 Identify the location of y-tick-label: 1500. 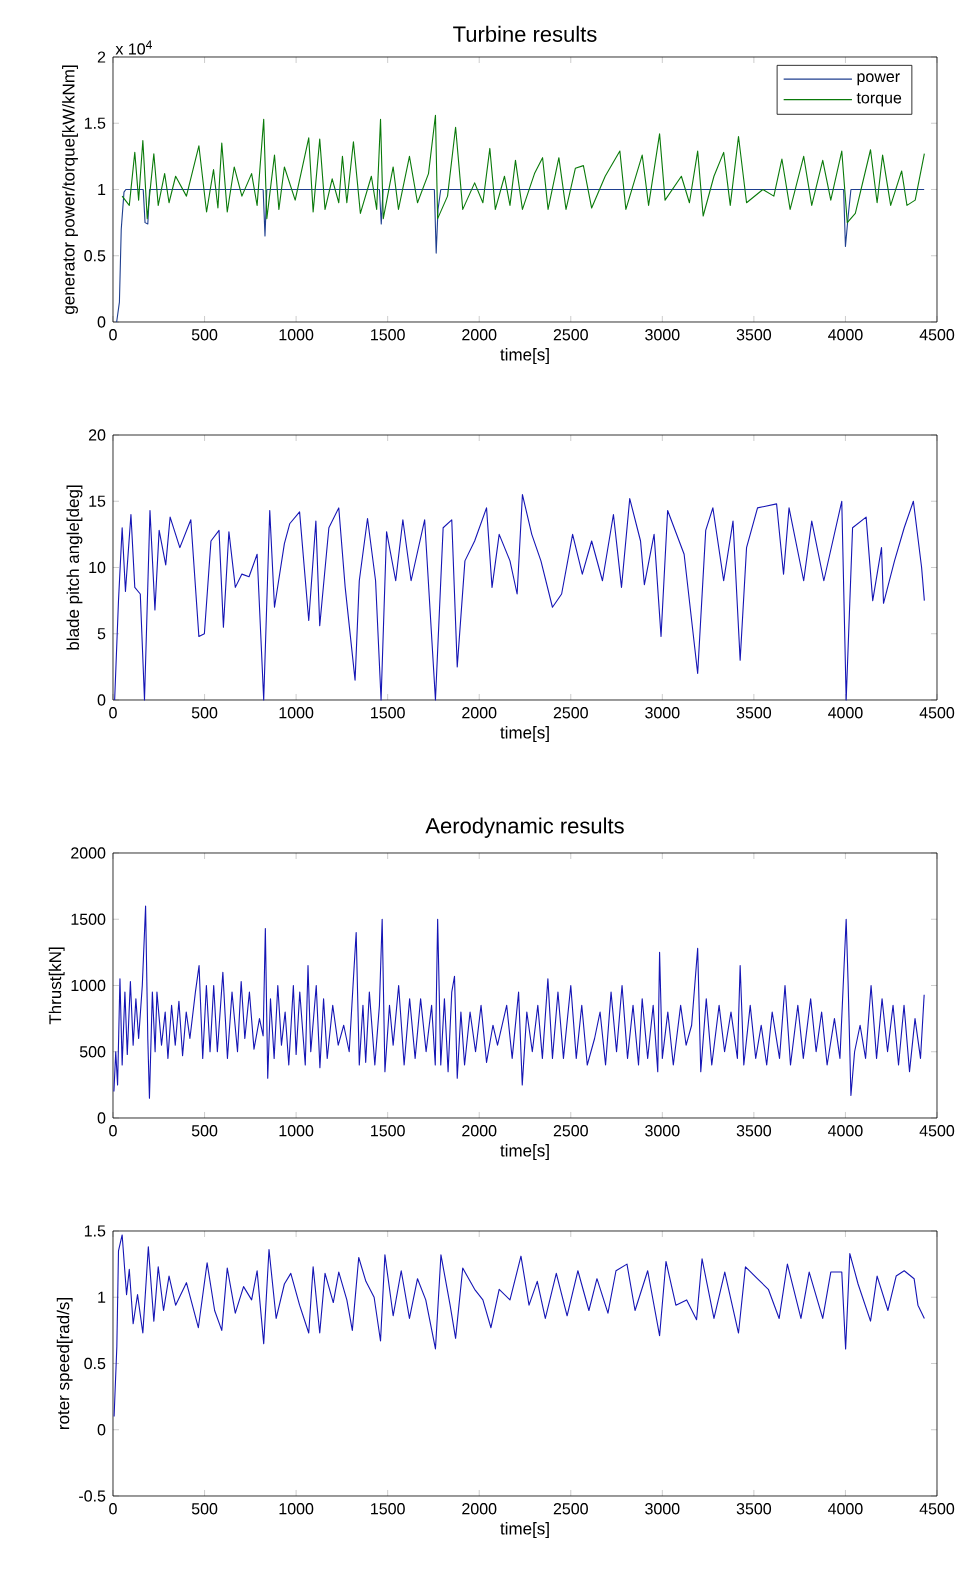
(88, 919).